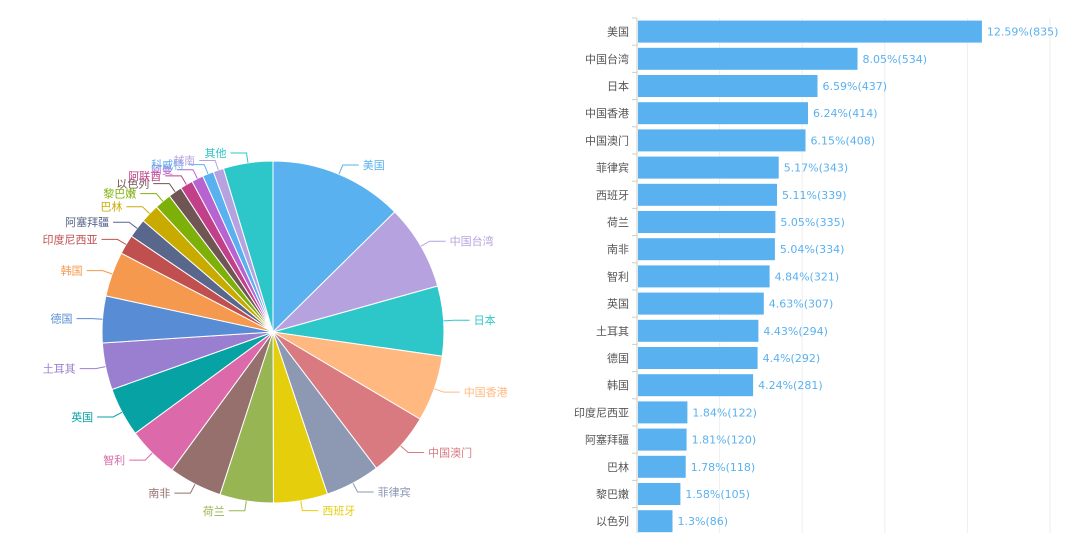  What do you see at coordinates (132, 184) in the screenshot?
I see `pie-label: 以色列` at bounding box center [132, 184].